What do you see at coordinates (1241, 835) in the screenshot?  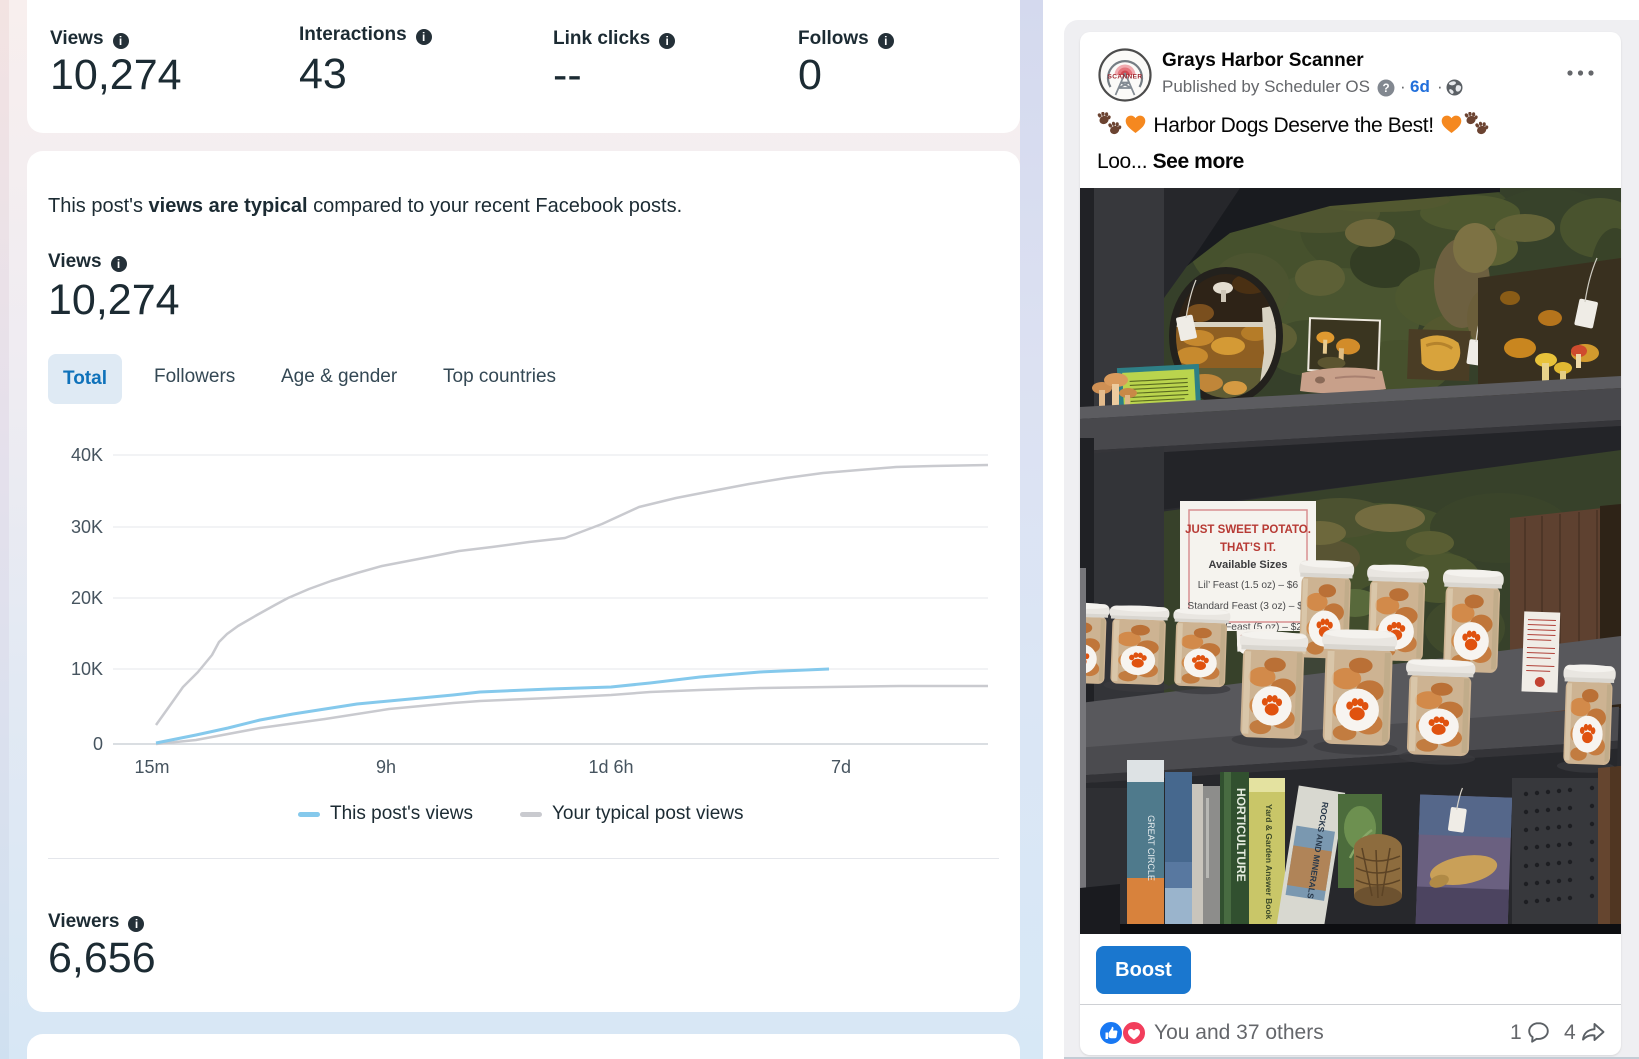 I see `svg-text: HORTICULTURE` at bounding box center [1241, 835].